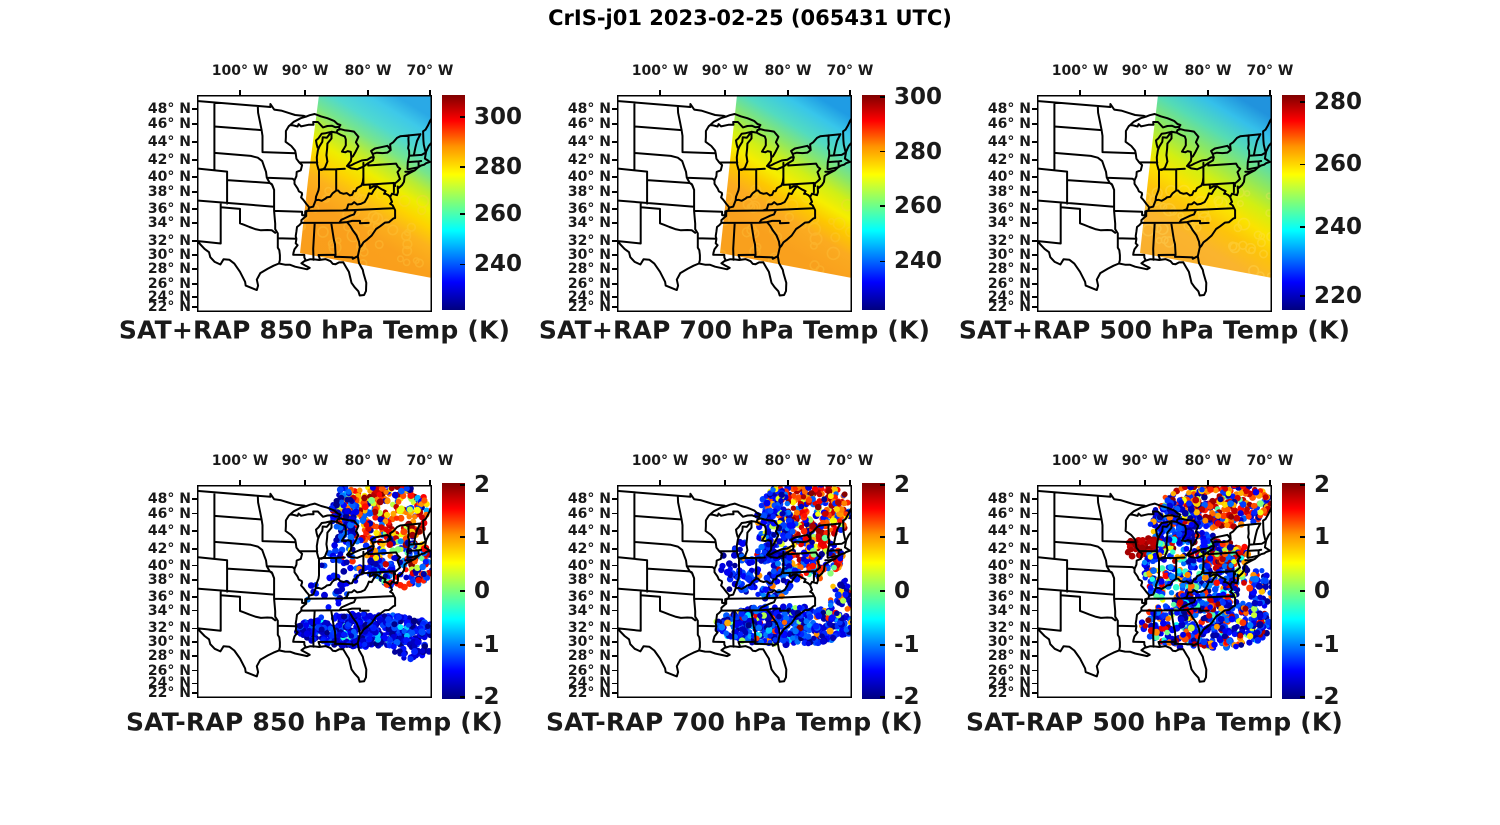 The width and height of the screenshot is (1500, 825). I want to click on panel-title-sat-minus-rap-500: SAT-RAP 500 hPa Temp (K), so click(1154, 722).